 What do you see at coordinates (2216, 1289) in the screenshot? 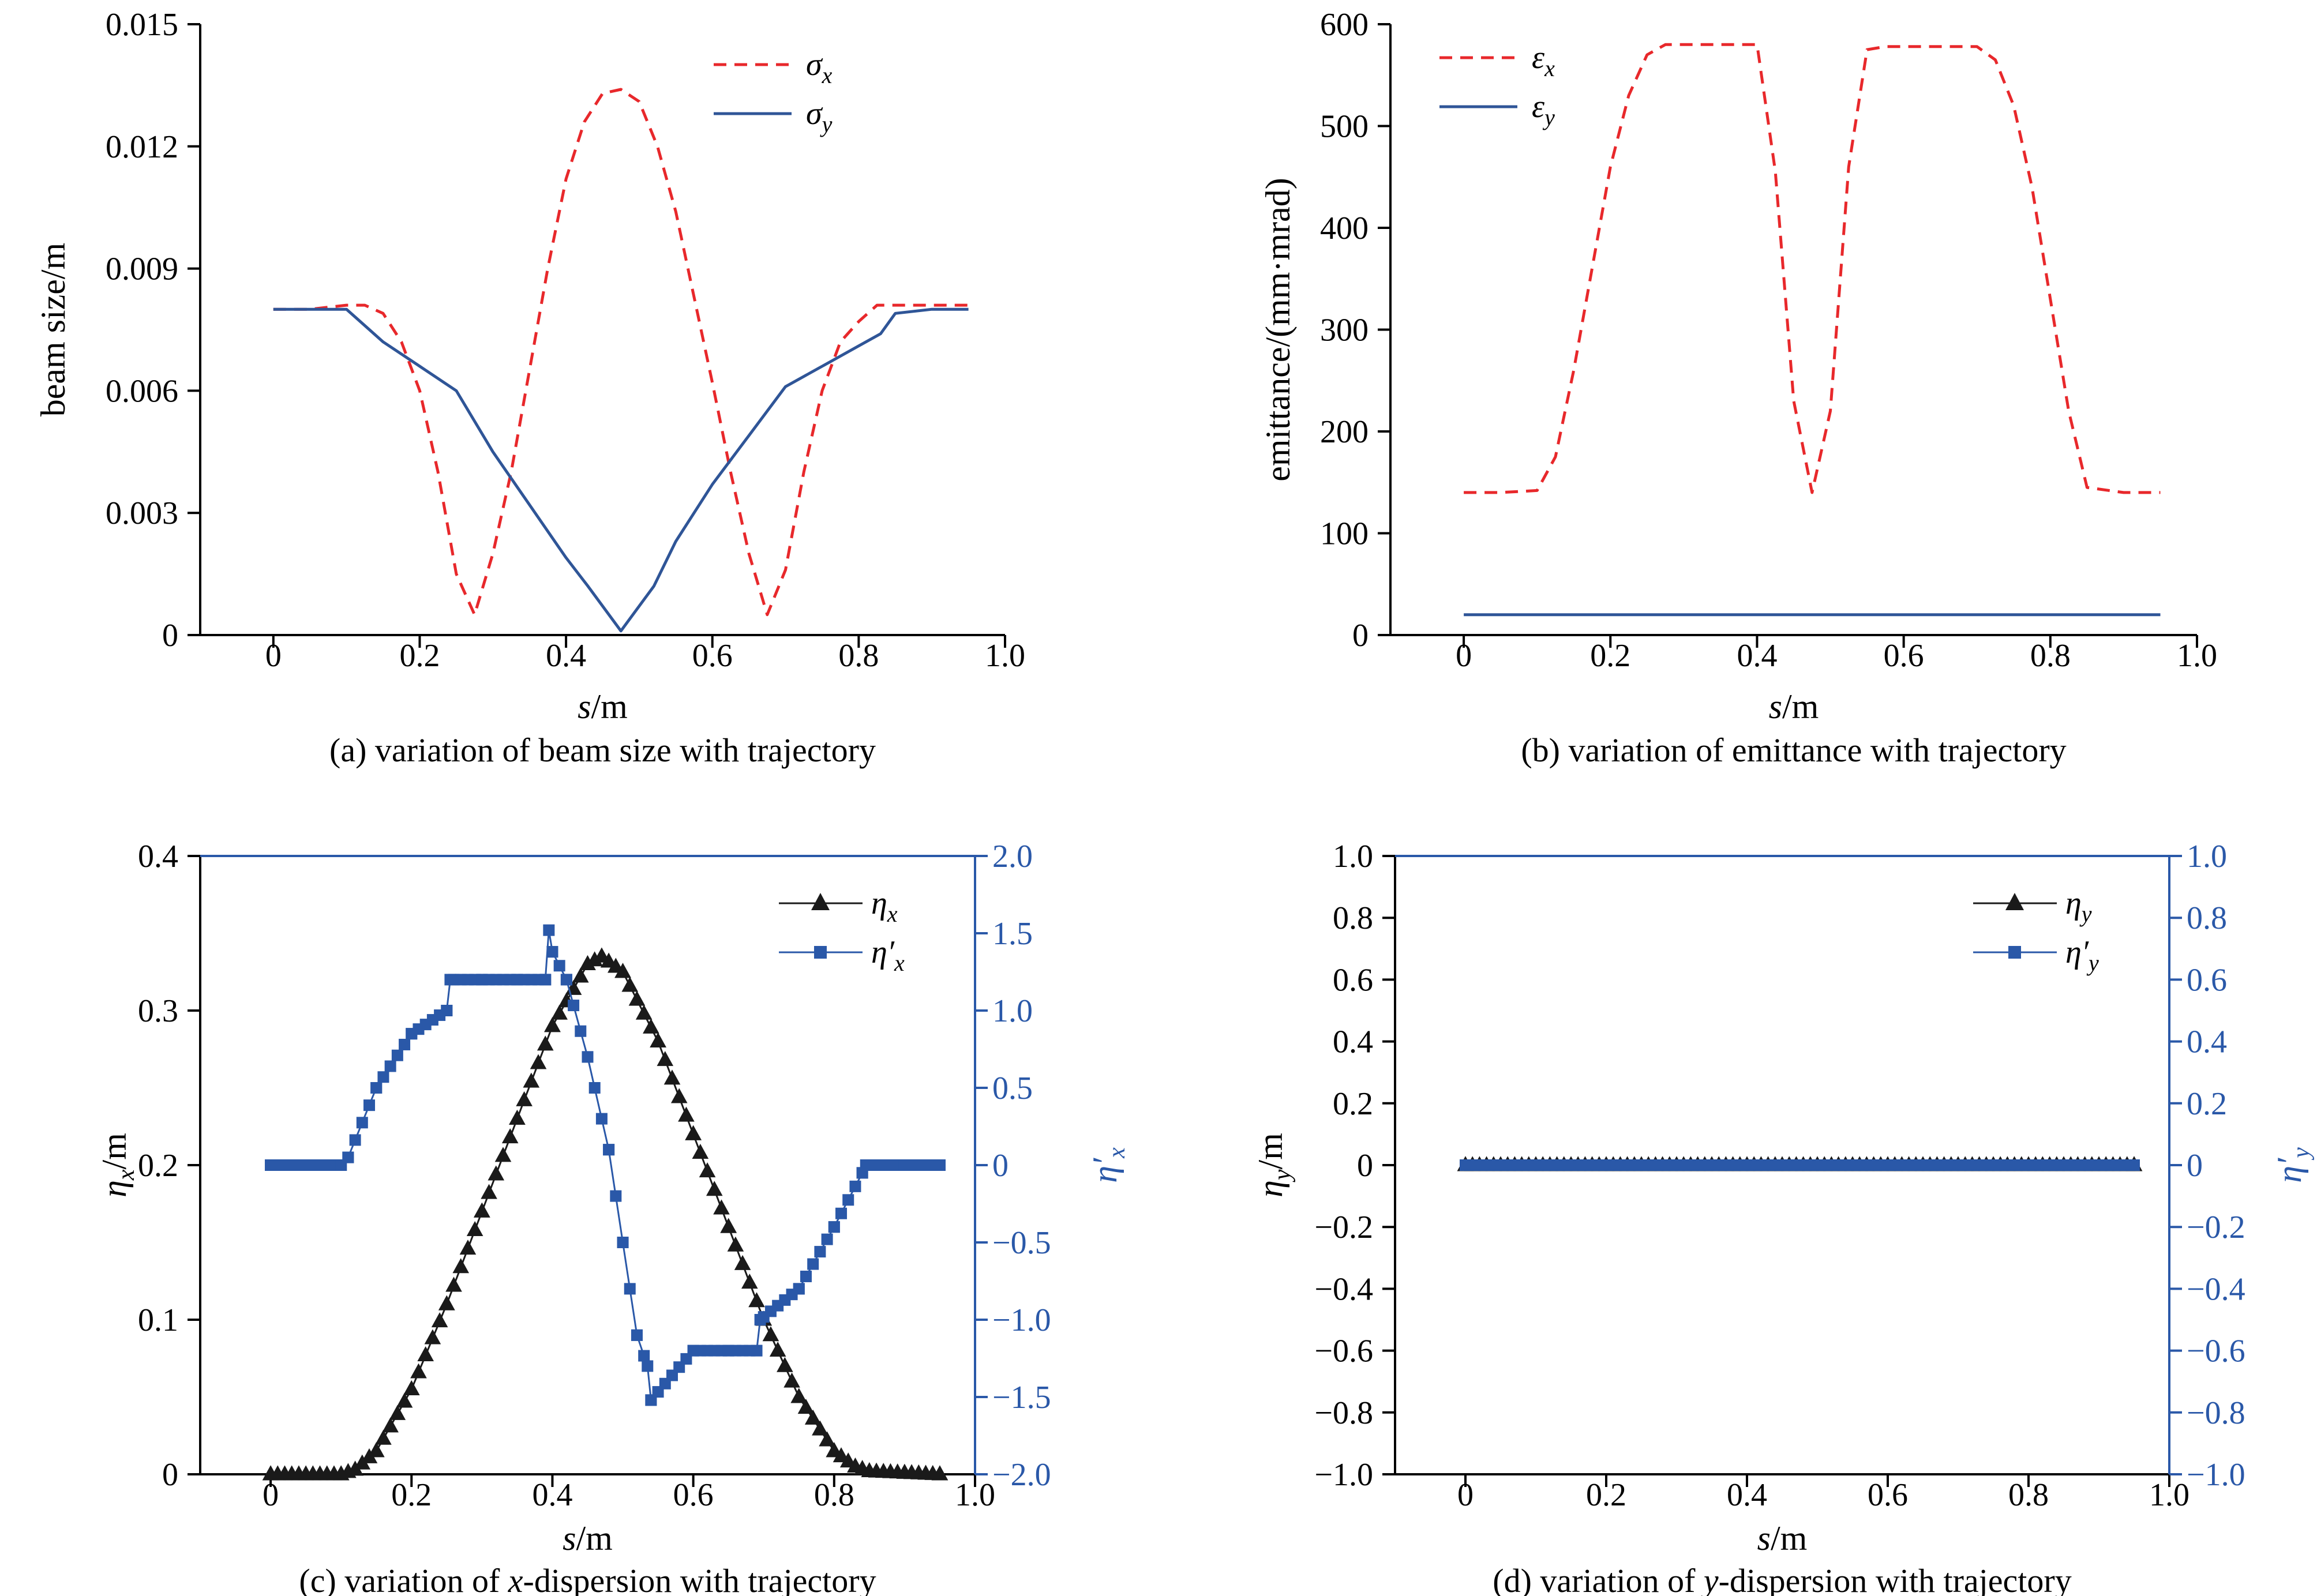
I see `y2-tick-label: −0.4` at bounding box center [2216, 1289].